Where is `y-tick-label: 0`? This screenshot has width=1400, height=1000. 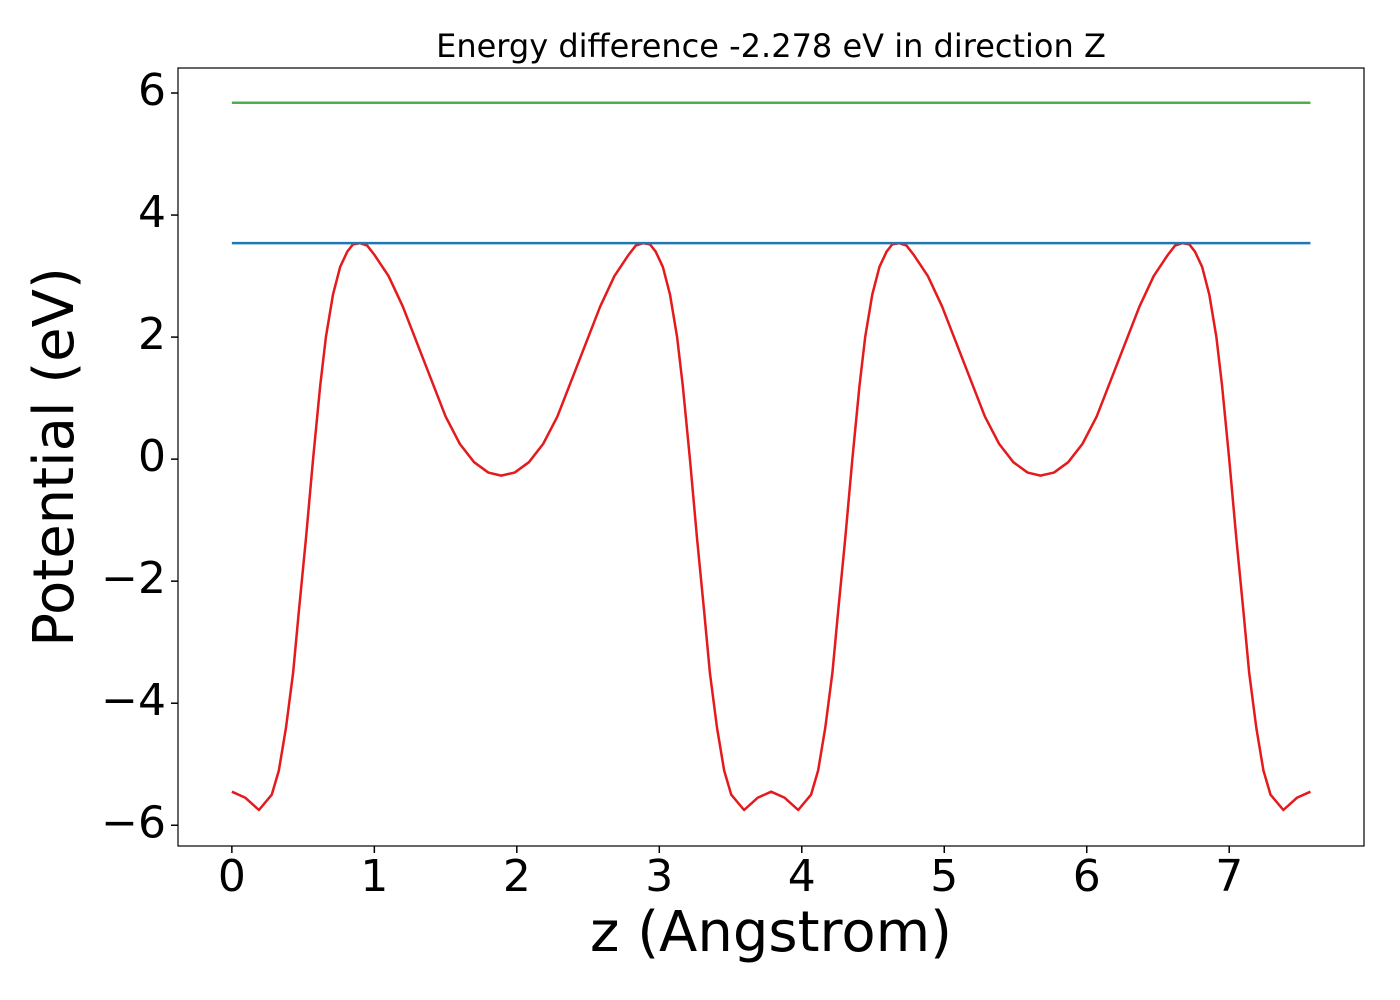 y-tick-label: 0 is located at coordinates (152, 456).